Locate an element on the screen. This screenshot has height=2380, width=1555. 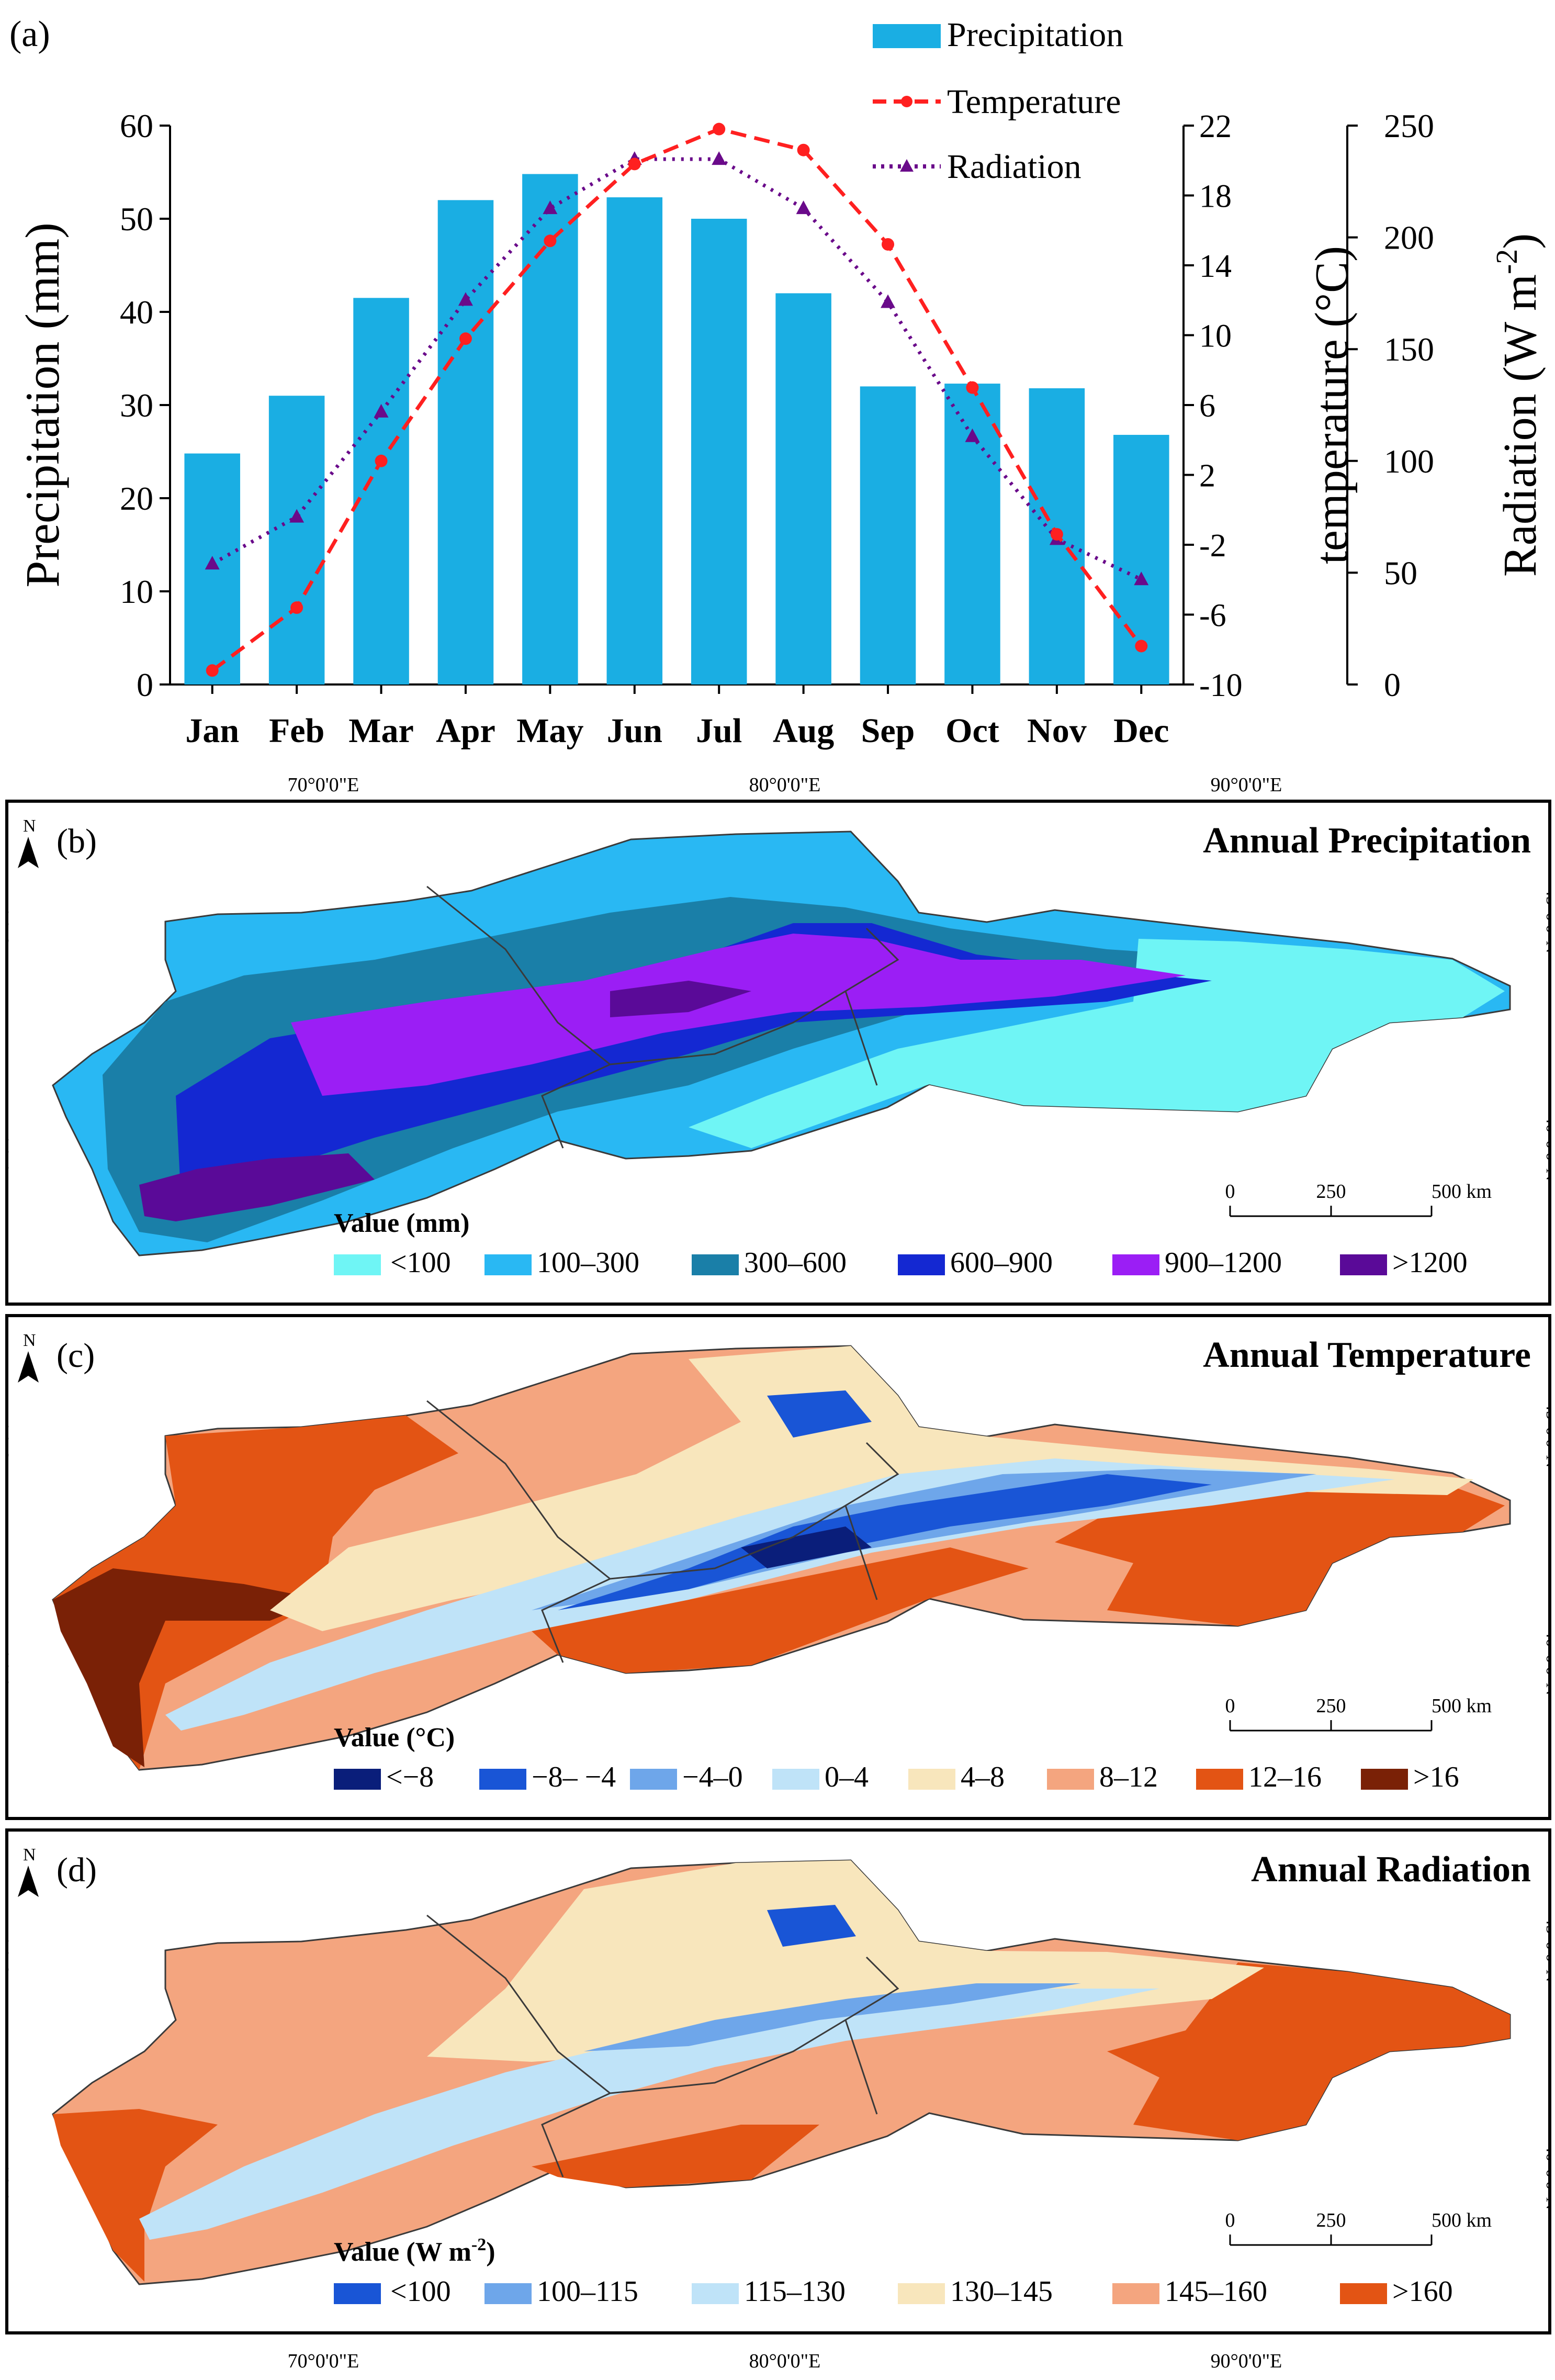
x-tick-label: May is located at coordinates (549, 731).